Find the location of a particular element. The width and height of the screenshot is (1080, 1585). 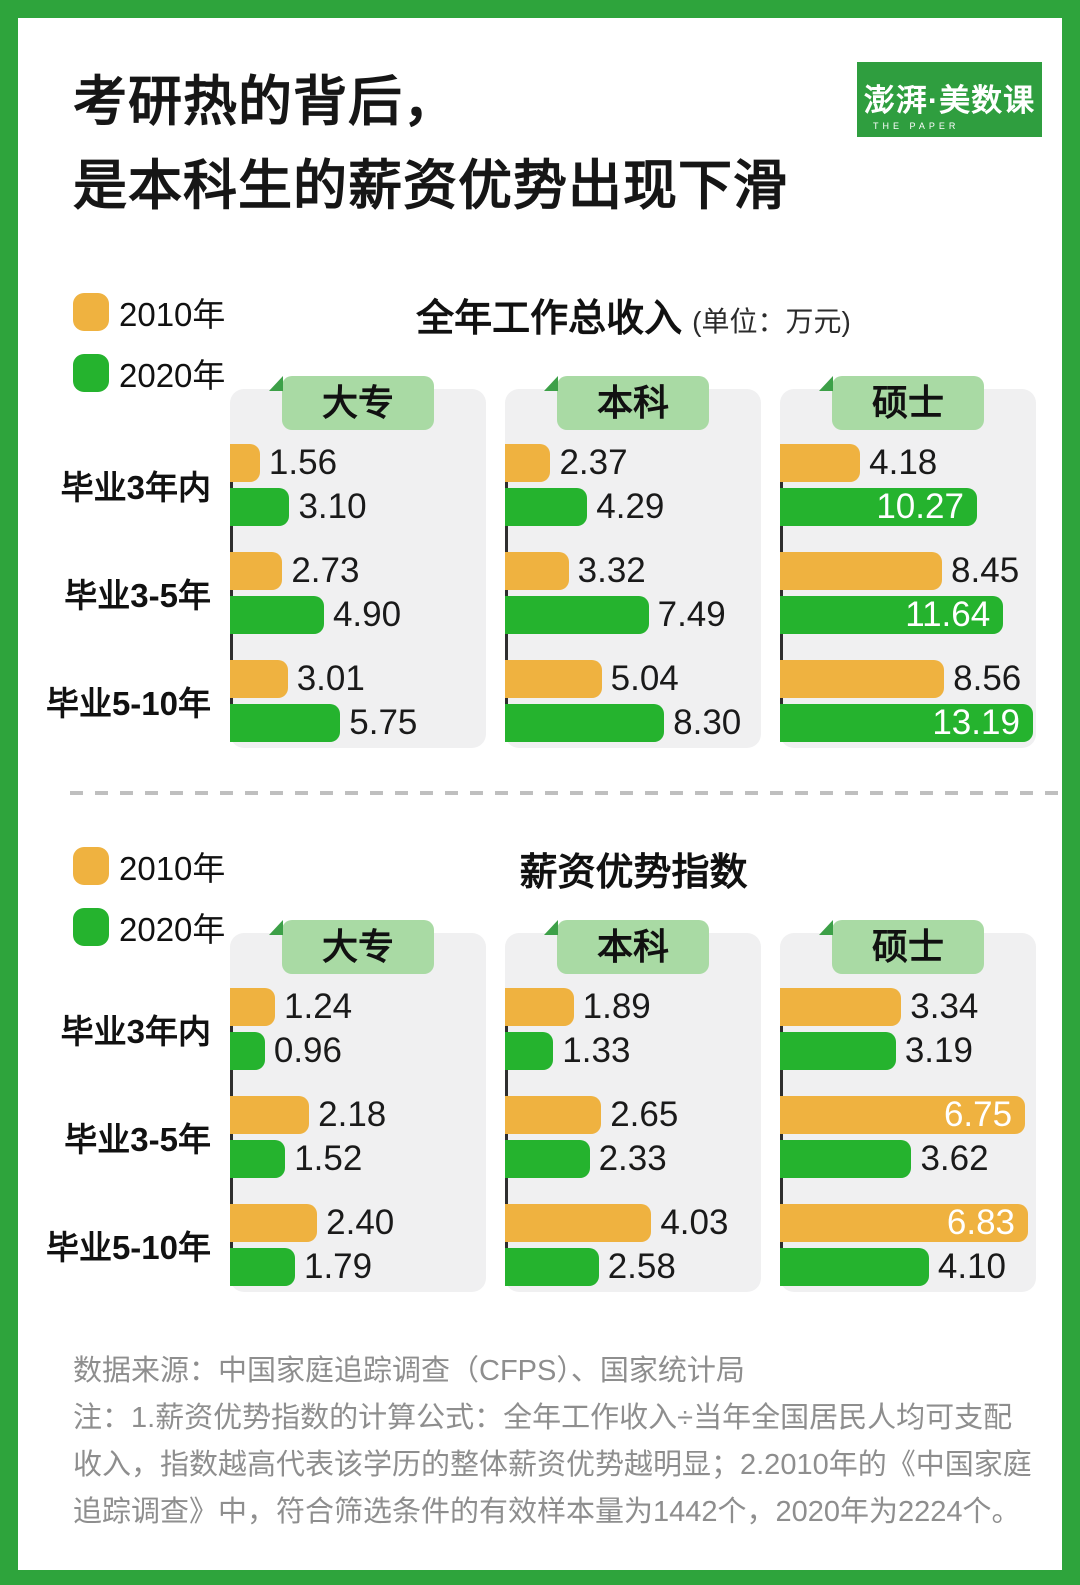

page-title: 考研热的背后， 是本科生的薪资优势出现下滑 is located at coordinates (555, 144).